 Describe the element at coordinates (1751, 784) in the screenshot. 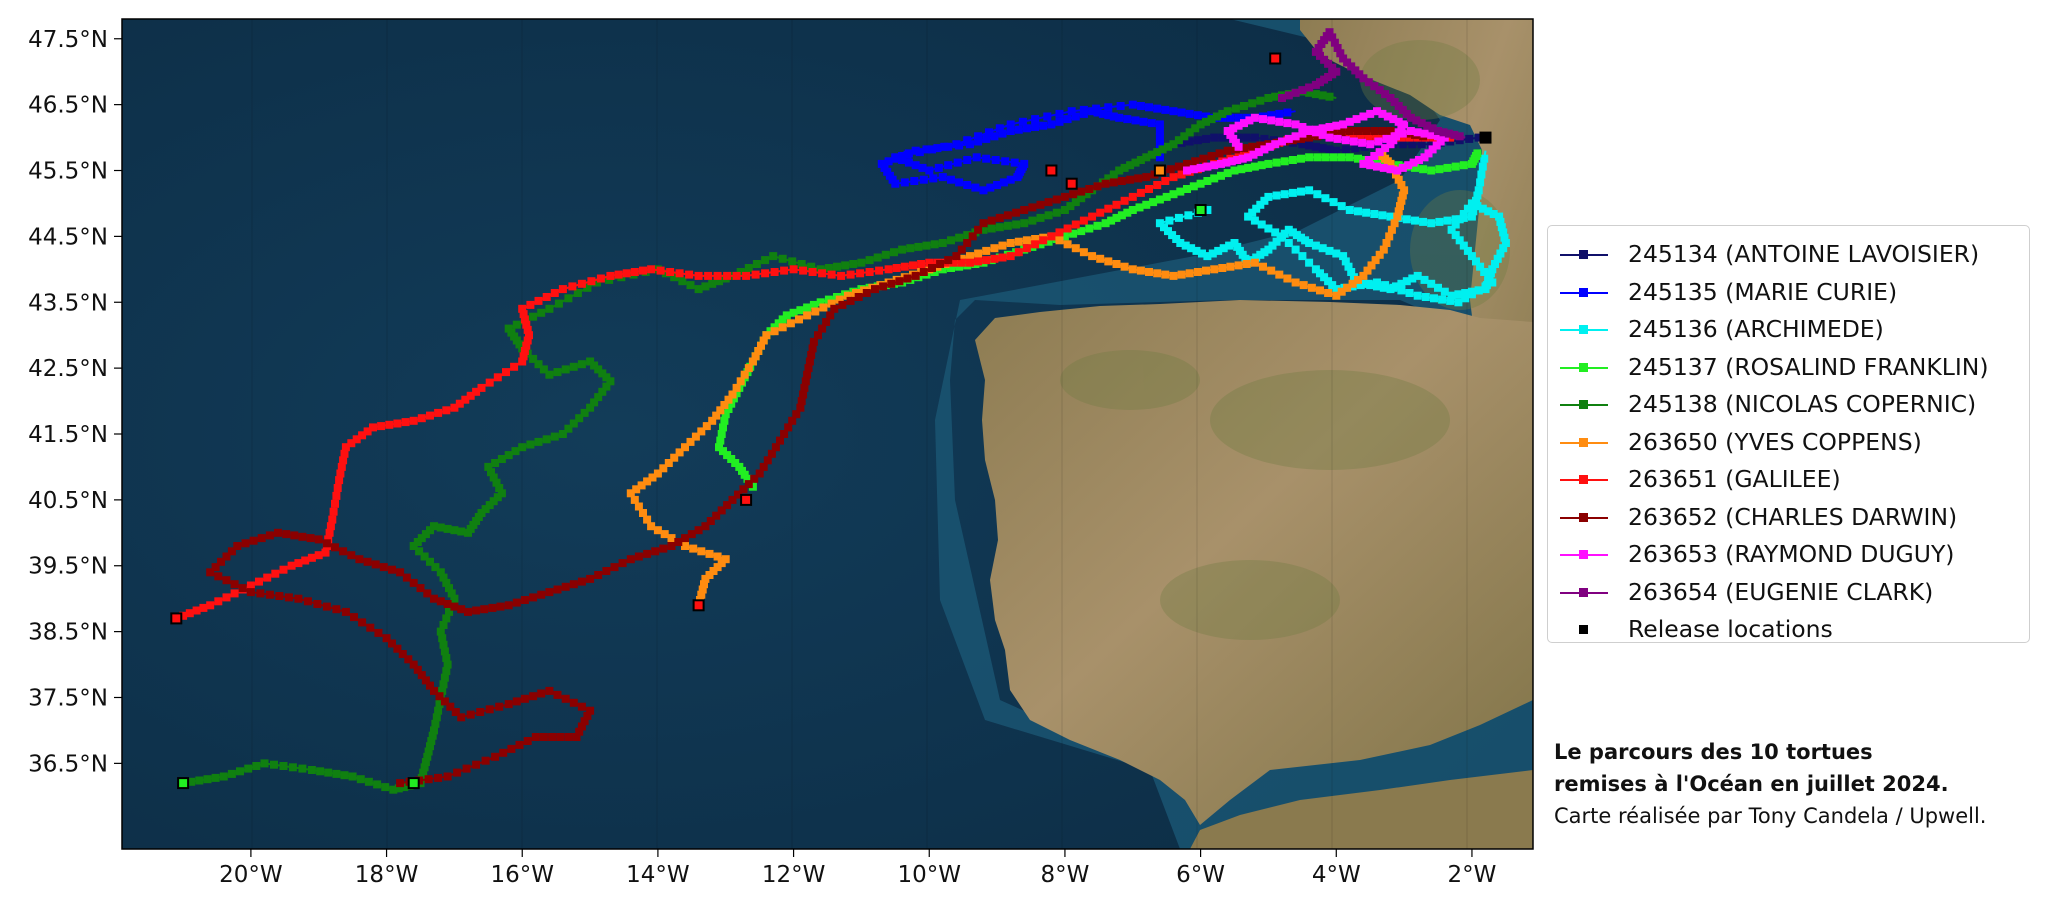

I see `caption-title-line2: remises à l'Océan en juillet 2024.` at that location.